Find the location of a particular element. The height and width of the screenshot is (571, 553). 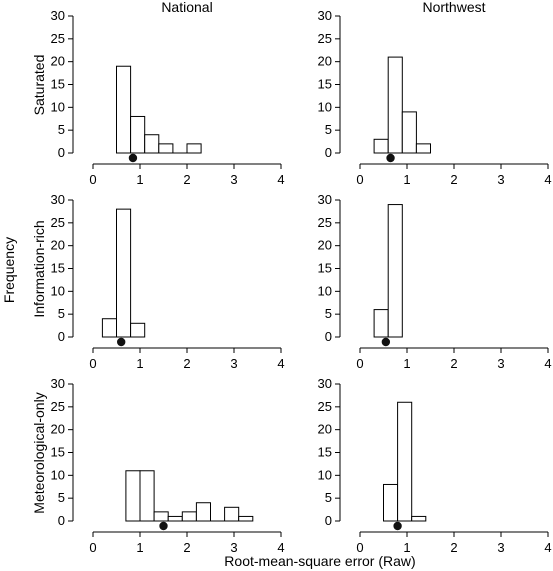

panel-information-rich-northwest: 0 5 10 15 20 25 30 0 1 2 3 4 is located at coordinates (435, 281).